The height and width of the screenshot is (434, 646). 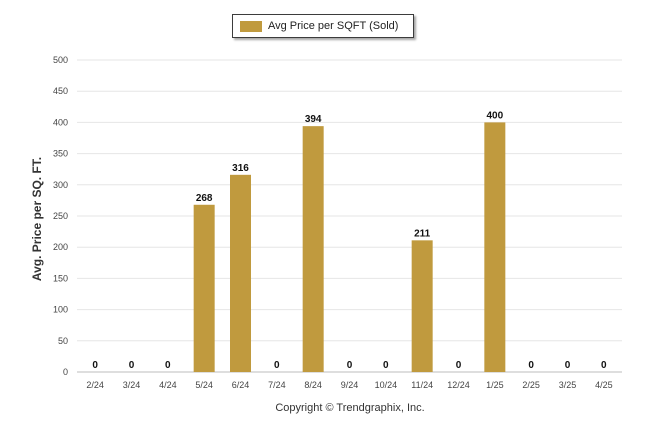 I want to click on y-tick-label: 300, so click(x=60, y=185).